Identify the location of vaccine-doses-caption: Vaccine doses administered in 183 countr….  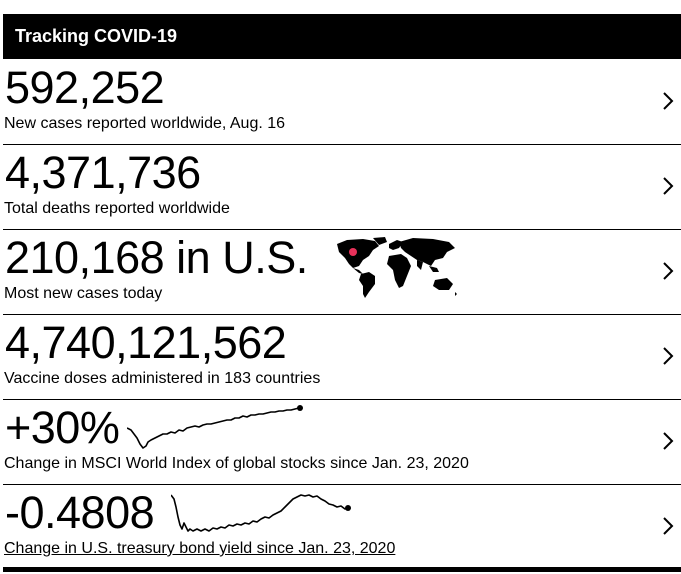
(162, 378).